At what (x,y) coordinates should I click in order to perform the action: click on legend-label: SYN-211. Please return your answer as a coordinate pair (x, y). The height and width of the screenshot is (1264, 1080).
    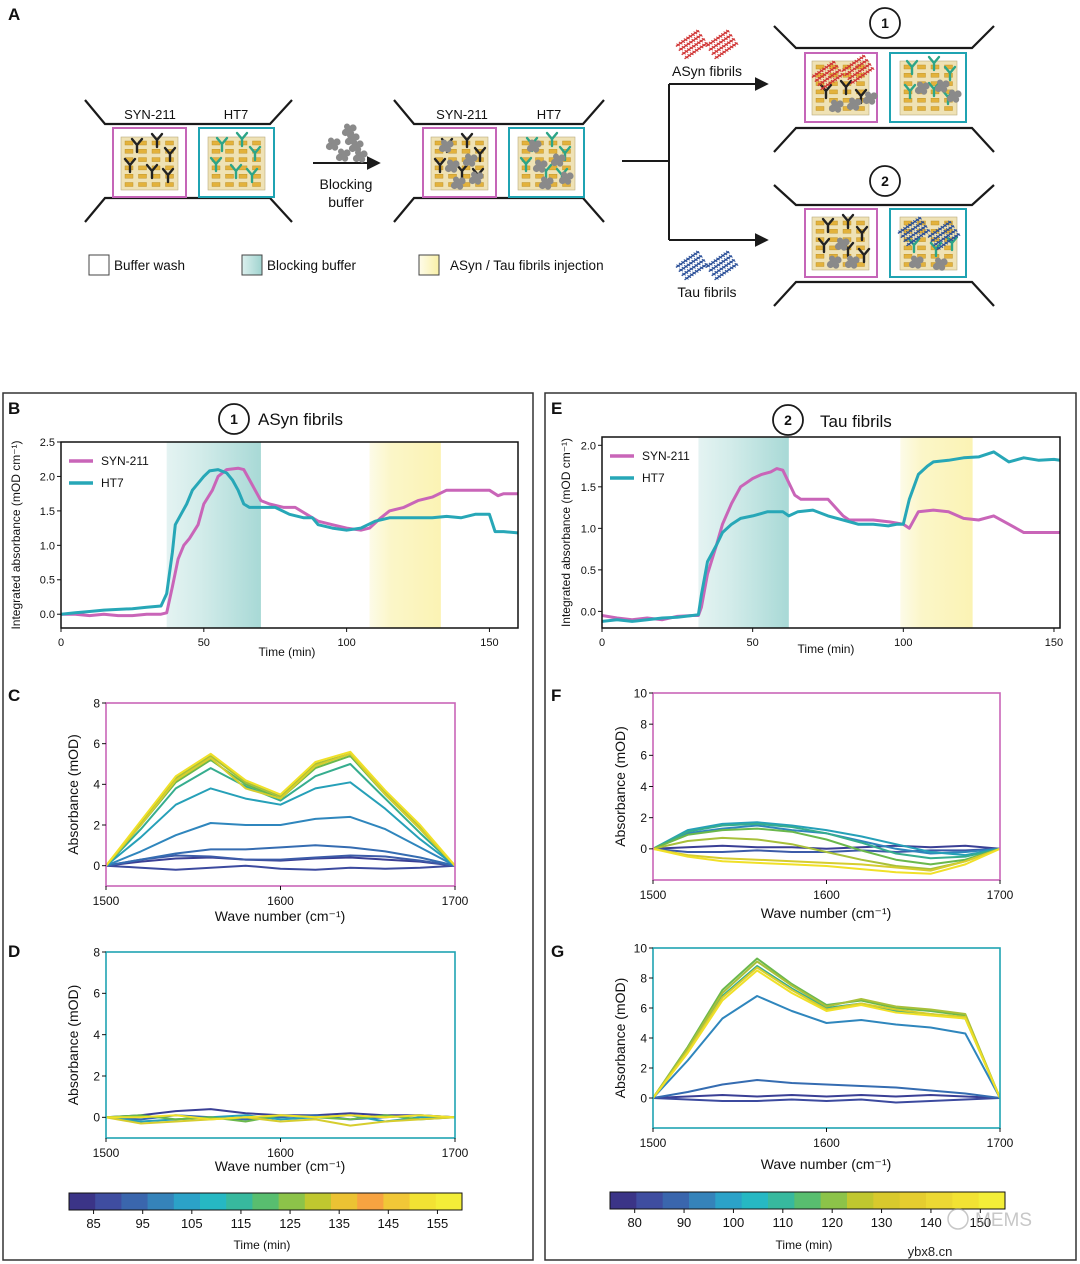
    Looking at the image, I should click on (666, 456).